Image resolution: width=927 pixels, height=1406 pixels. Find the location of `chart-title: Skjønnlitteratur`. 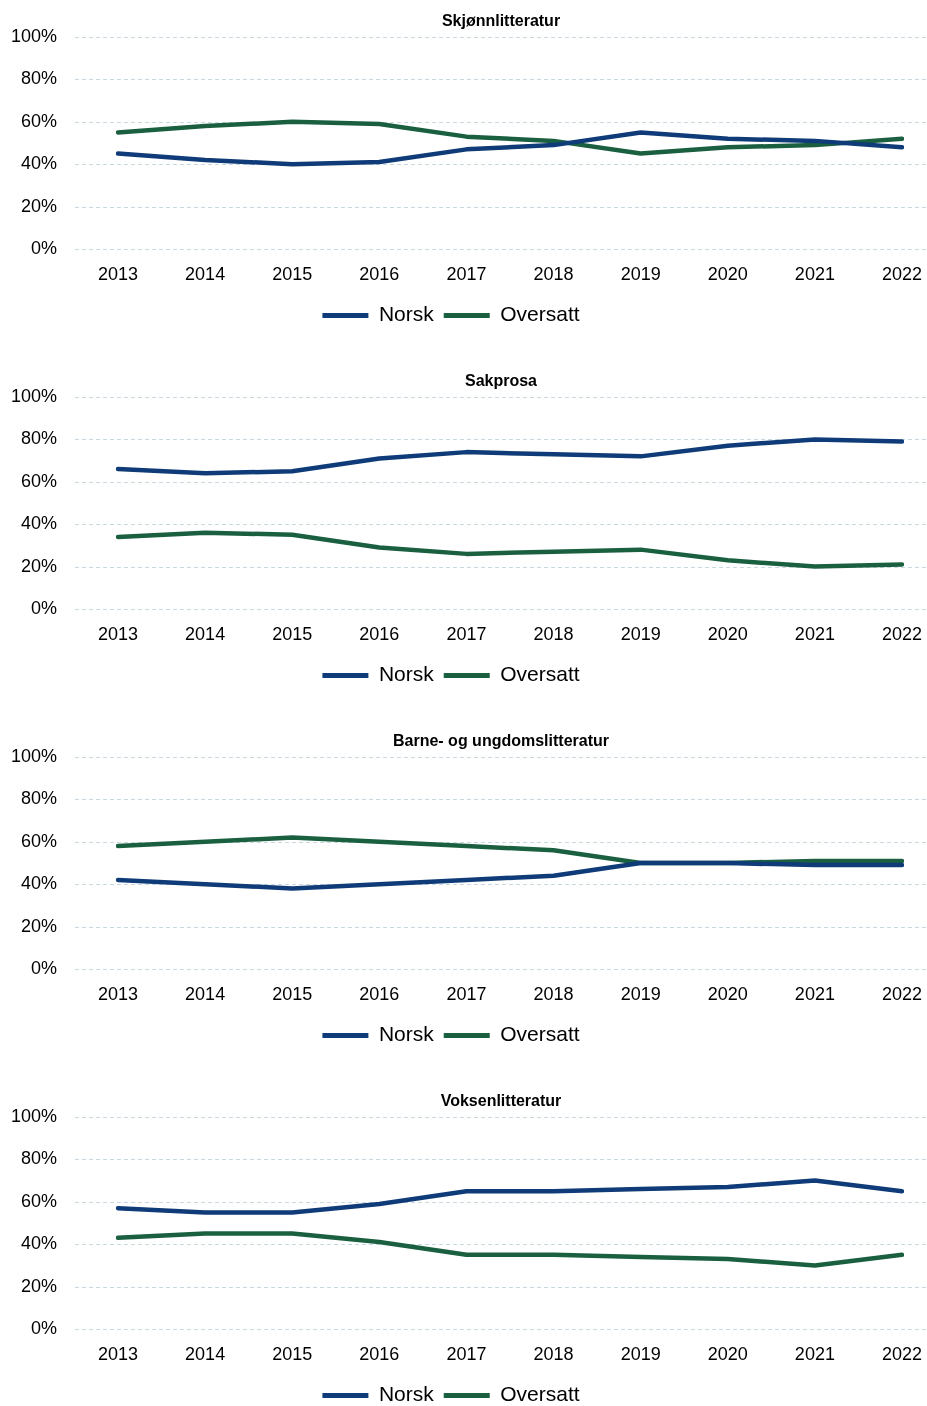

chart-title: Skjønnlitteratur is located at coordinates (501, 21).